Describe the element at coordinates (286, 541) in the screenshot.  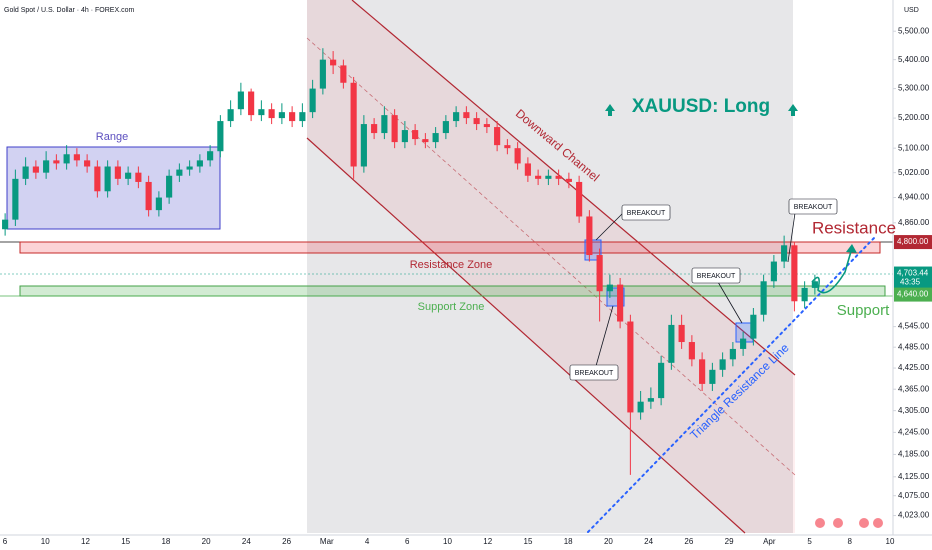
I see `x-tick-label: 26` at that location.